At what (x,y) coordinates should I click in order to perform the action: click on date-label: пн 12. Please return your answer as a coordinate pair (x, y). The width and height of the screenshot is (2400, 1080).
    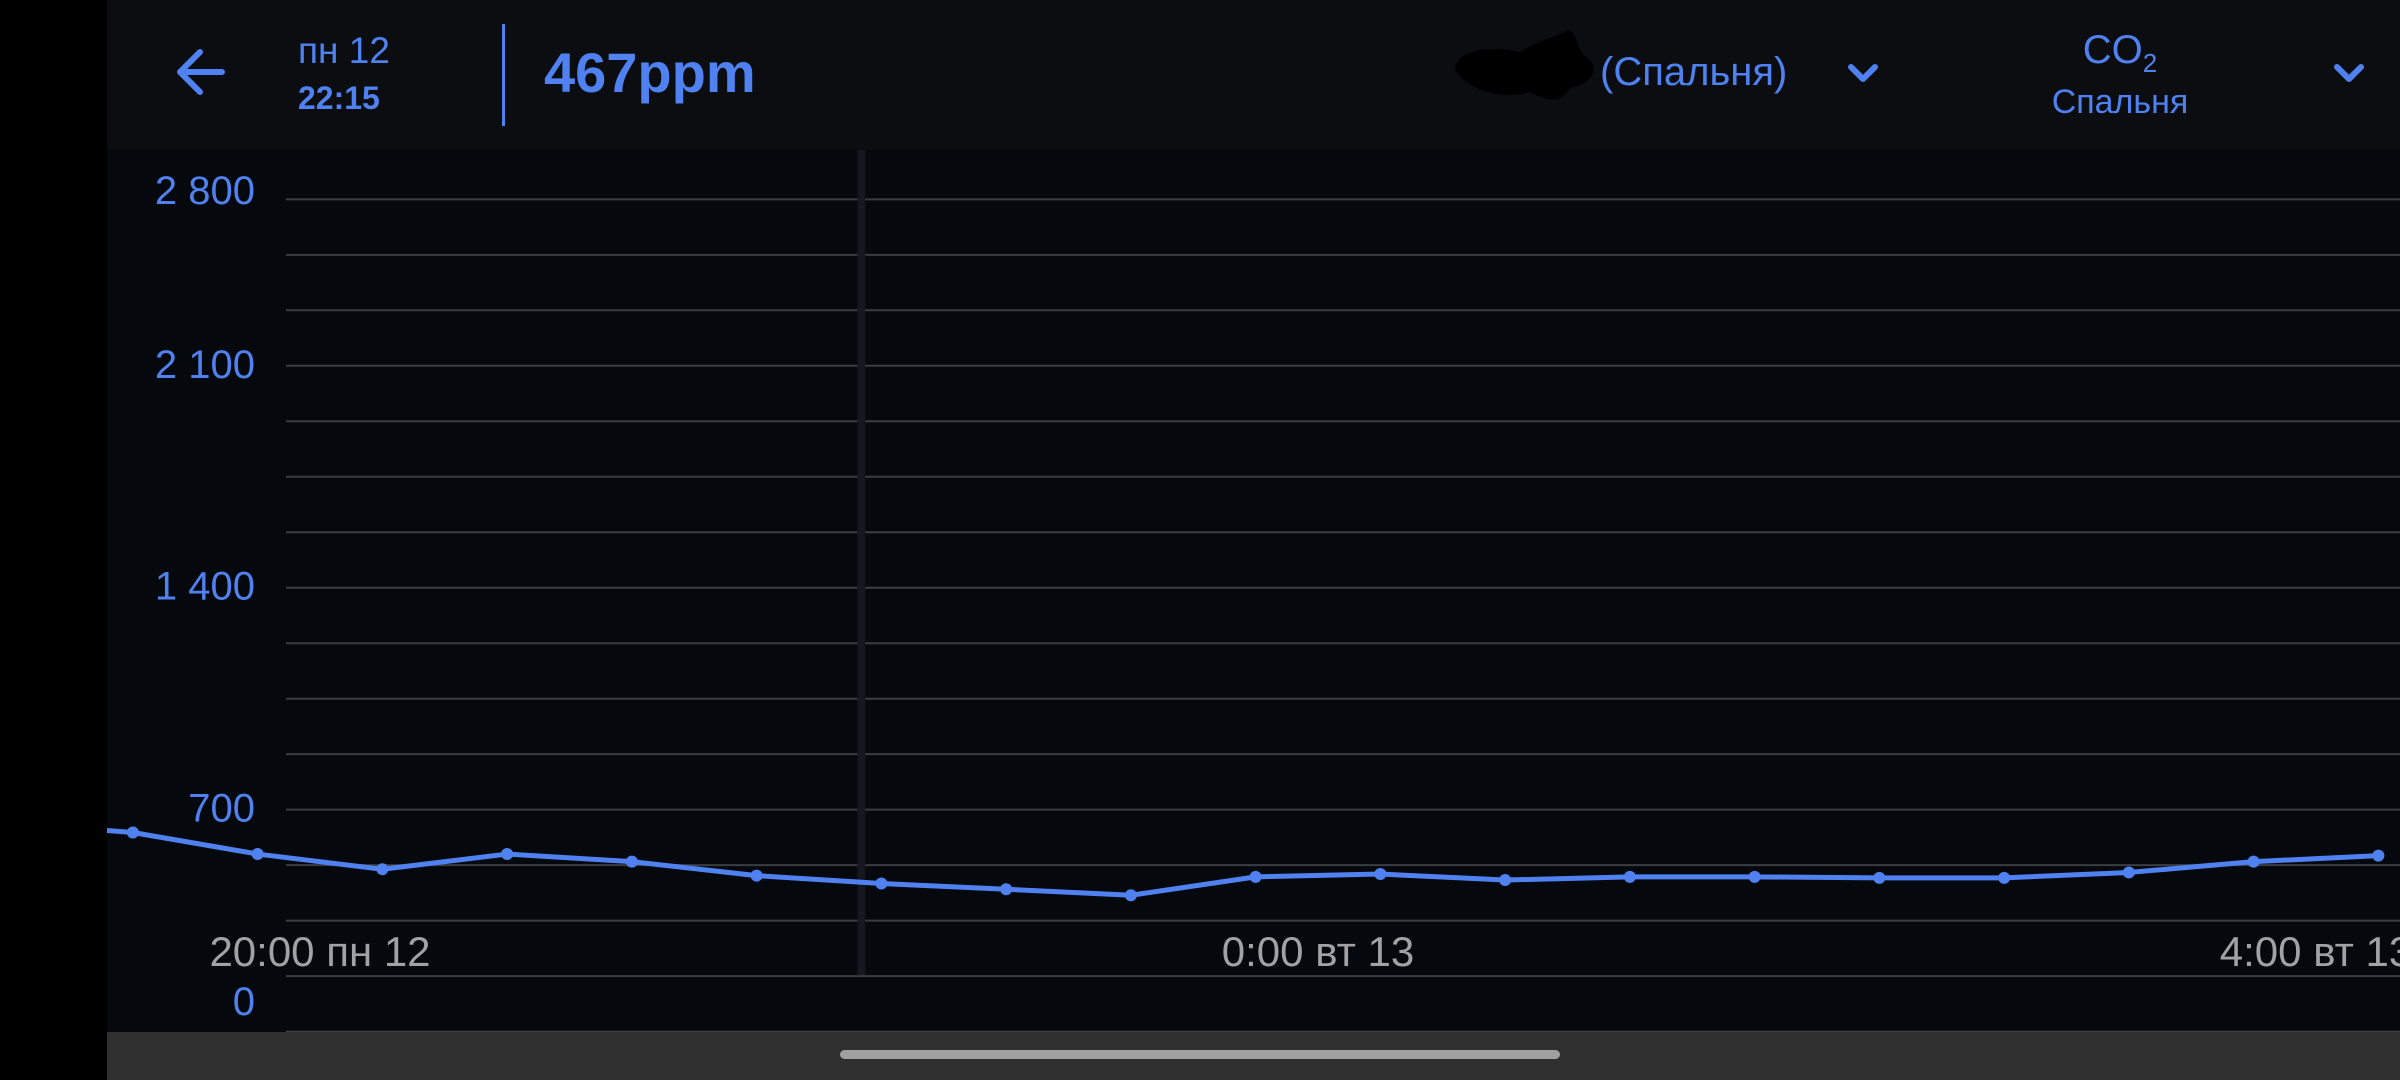
    Looking at the image, I should click on (344, 50).